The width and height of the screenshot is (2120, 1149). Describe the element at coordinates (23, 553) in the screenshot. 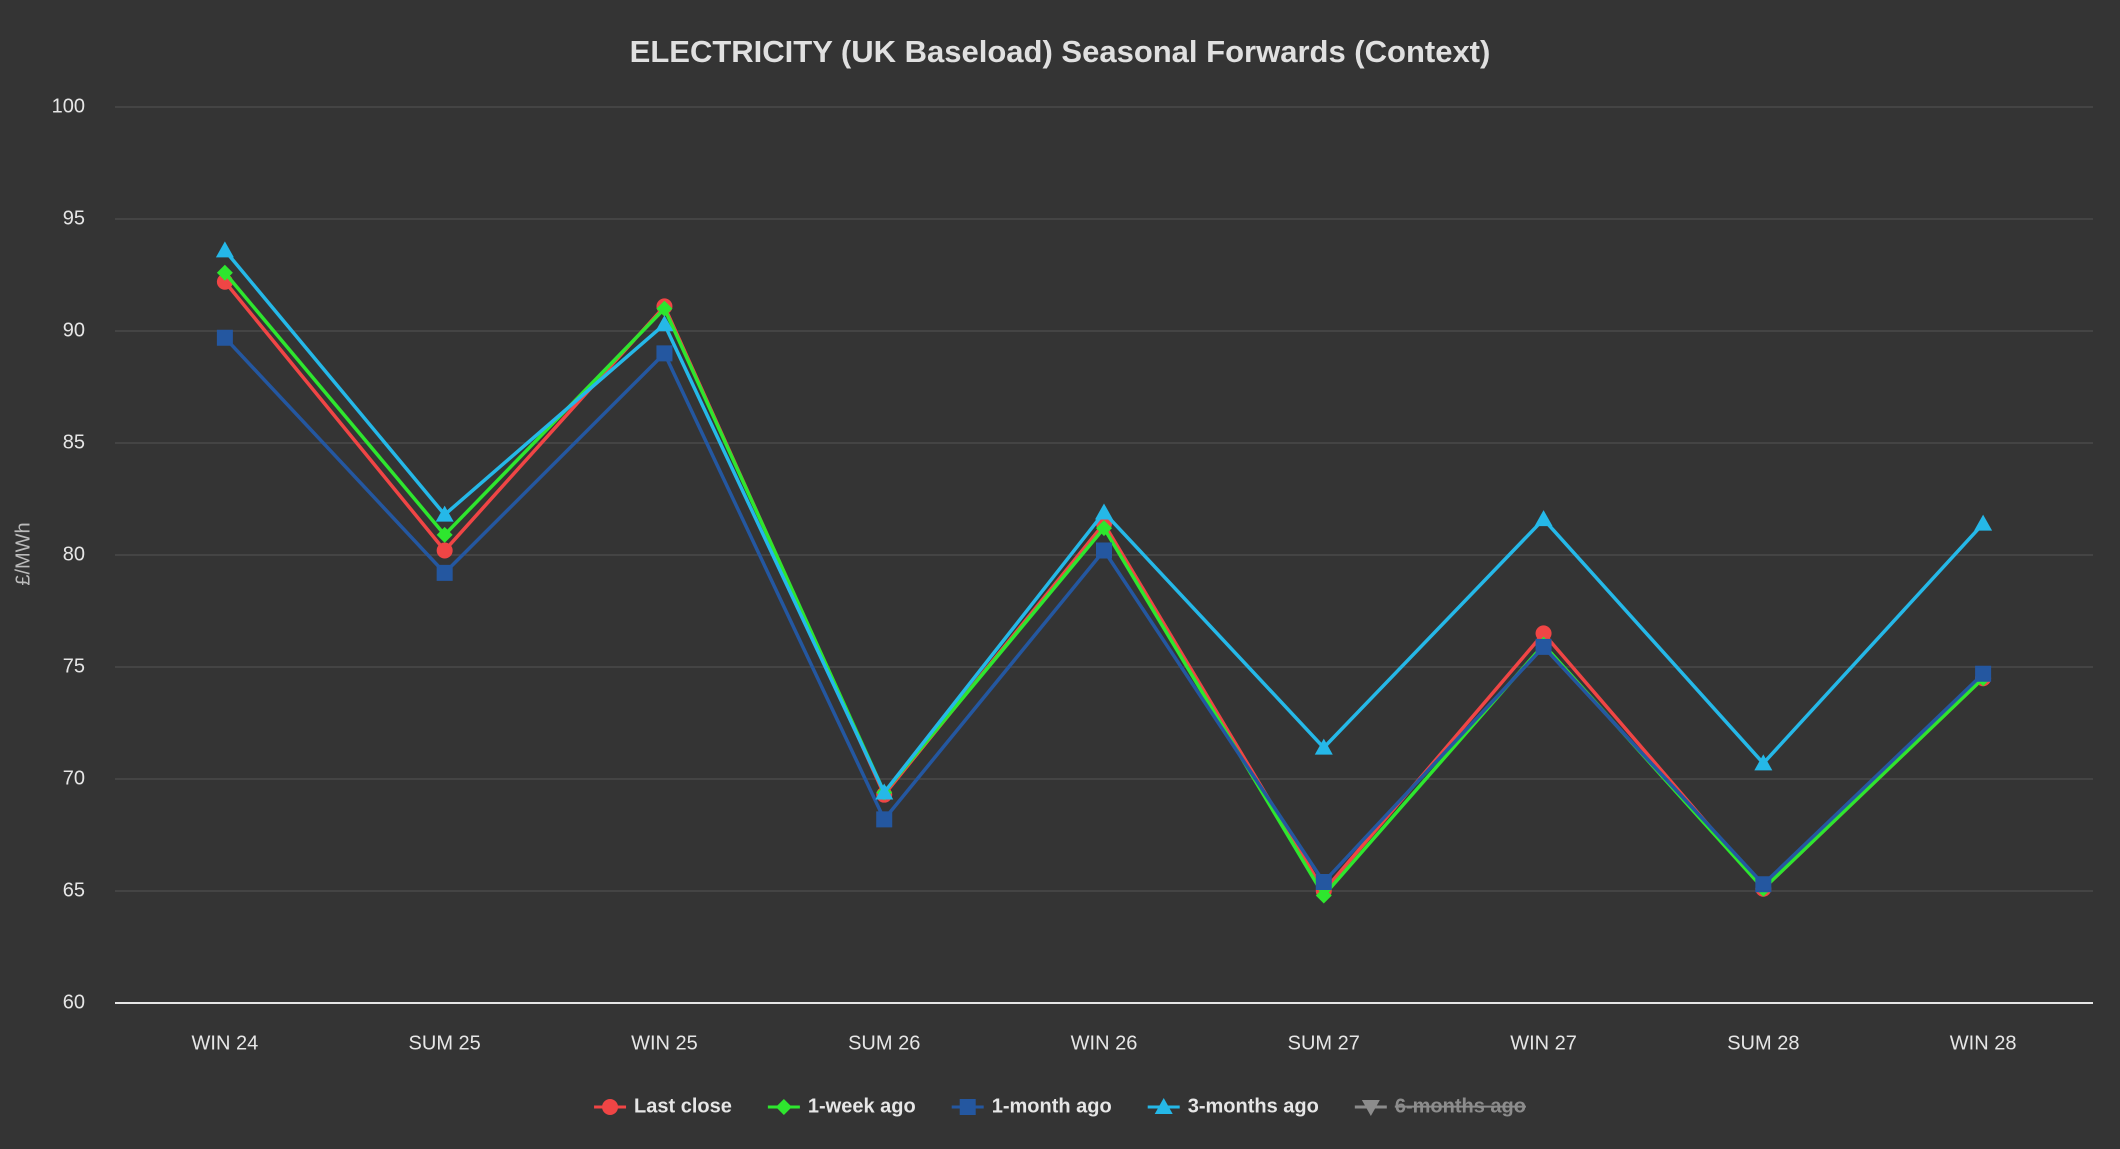

I see `y-axis-label: £/MWh` at that location.